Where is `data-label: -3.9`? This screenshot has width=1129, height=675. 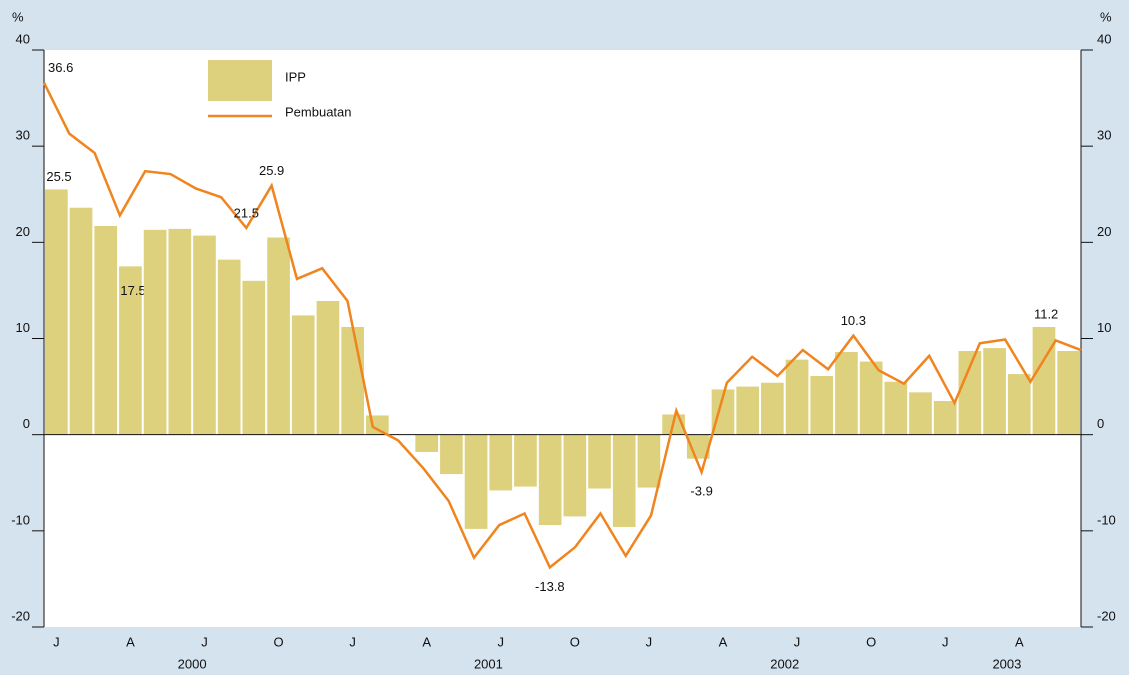 data-label: -3.9 is located at coordinates (701, 491).